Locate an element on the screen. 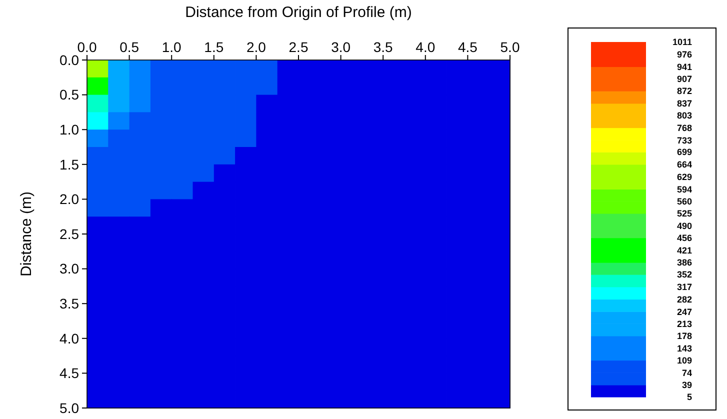 The height and width of the screenshot is (419, 727). x-tick-label: 2.5 is located at coordinates (298, 47).